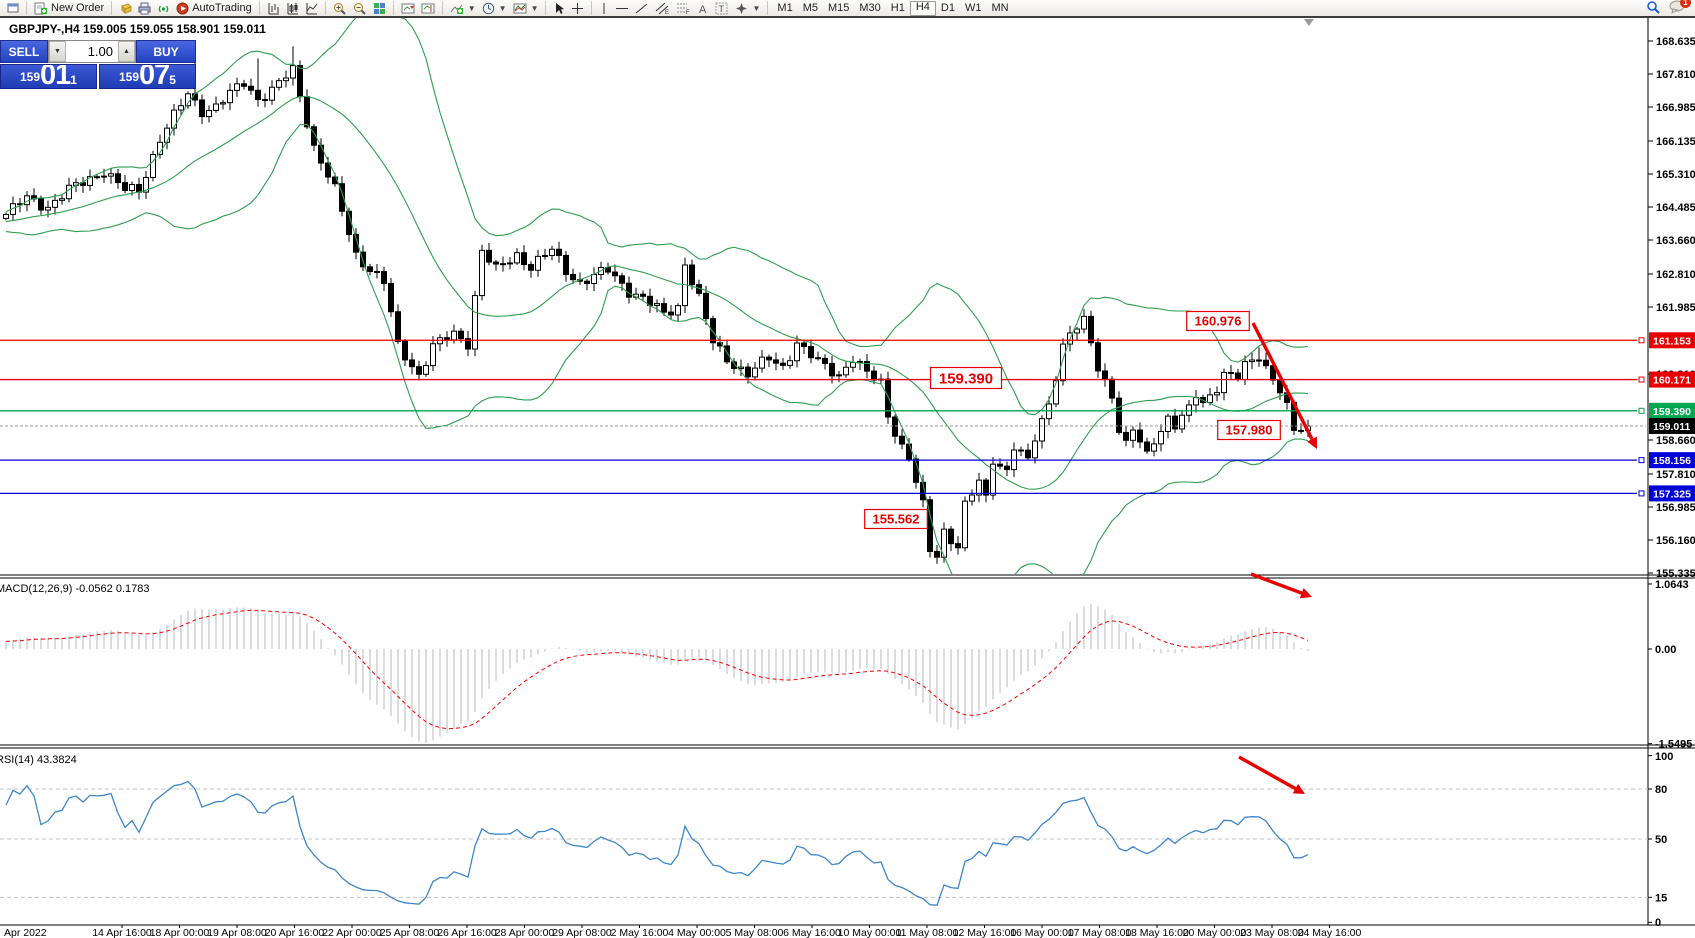 This screenshot has width=1695, height=938. I want to click on indicators-button: ▼, so click(463, 8).